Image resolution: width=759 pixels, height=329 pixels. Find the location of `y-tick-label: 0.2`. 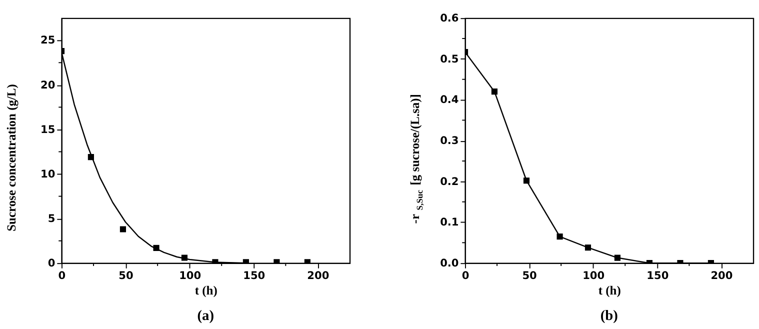

y-tick-label: 0.2 is located at coordinates (449, 182).